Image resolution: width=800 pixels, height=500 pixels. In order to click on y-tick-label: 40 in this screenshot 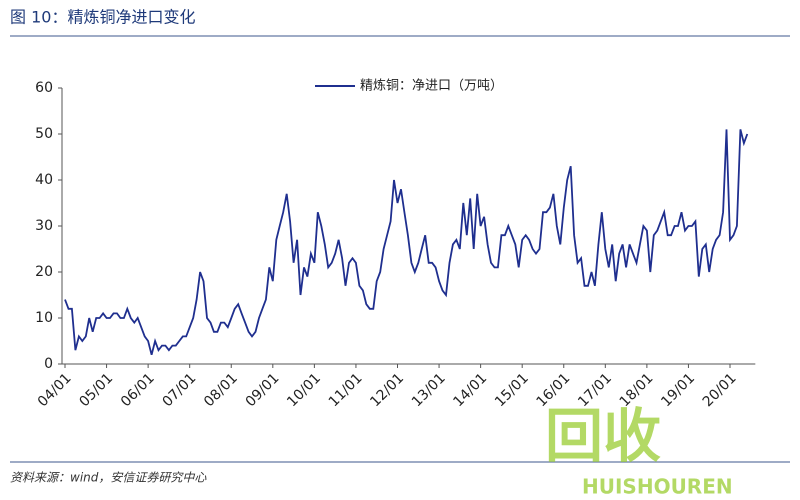, I will do `click(44, 180)`.